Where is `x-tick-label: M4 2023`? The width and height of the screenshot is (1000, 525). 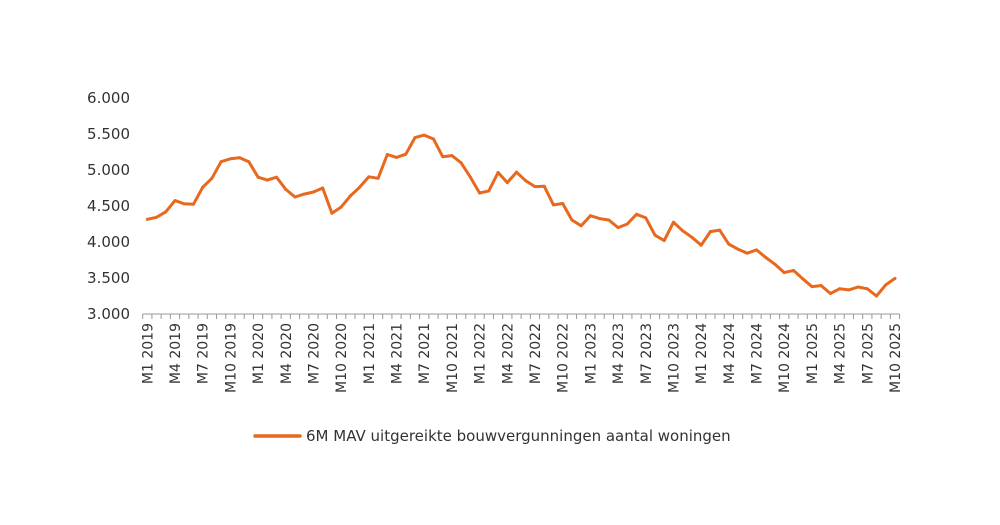 x-tick-label: M4 2023 is located at coordinates (619, 353).